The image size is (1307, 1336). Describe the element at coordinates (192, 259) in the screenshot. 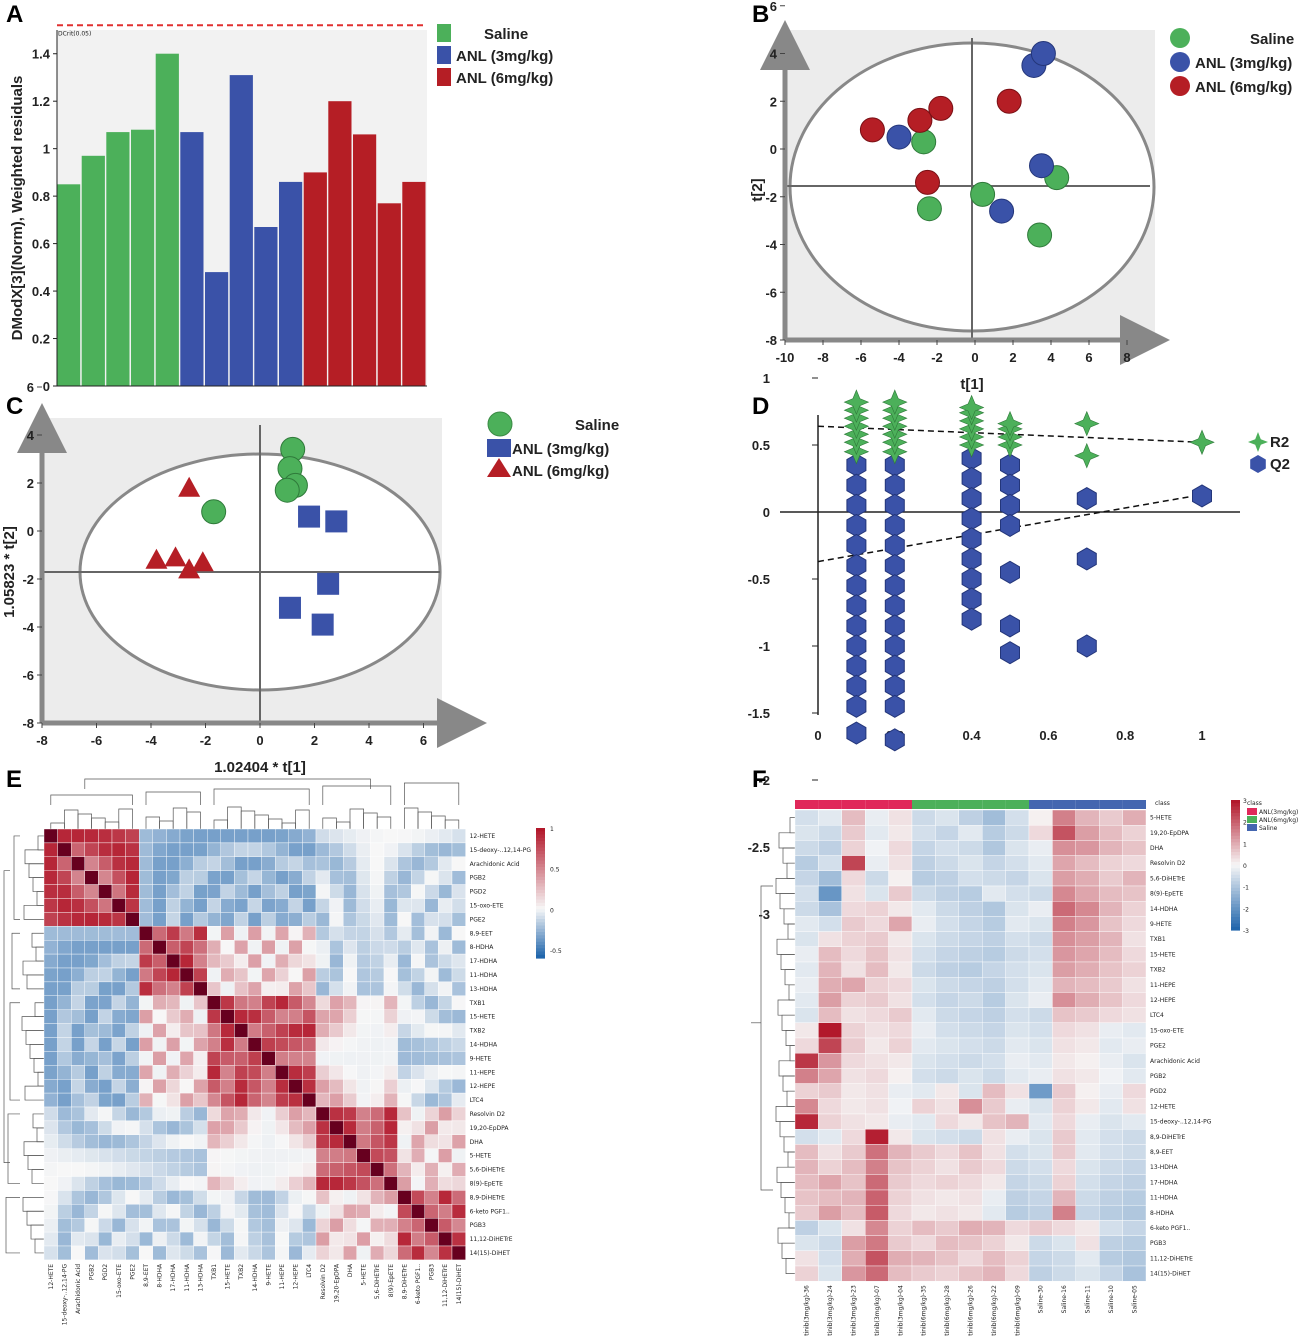

I see `bar-anl-3mg-kg--1` at that location.